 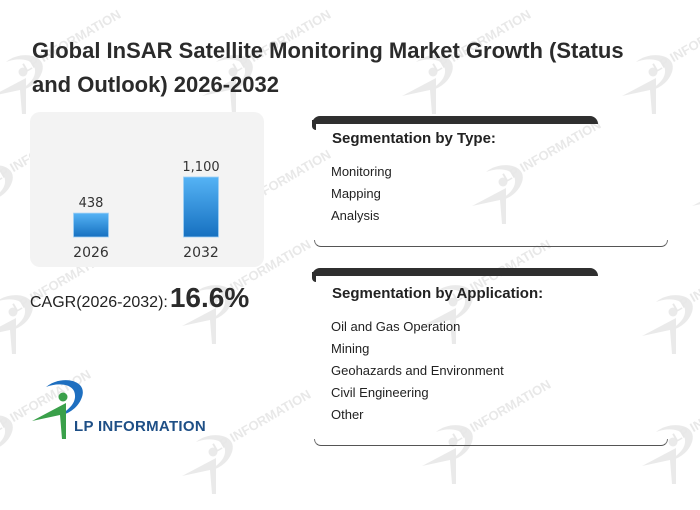 I want to click on list-item: Monitoring, so click(x=361, y=171).